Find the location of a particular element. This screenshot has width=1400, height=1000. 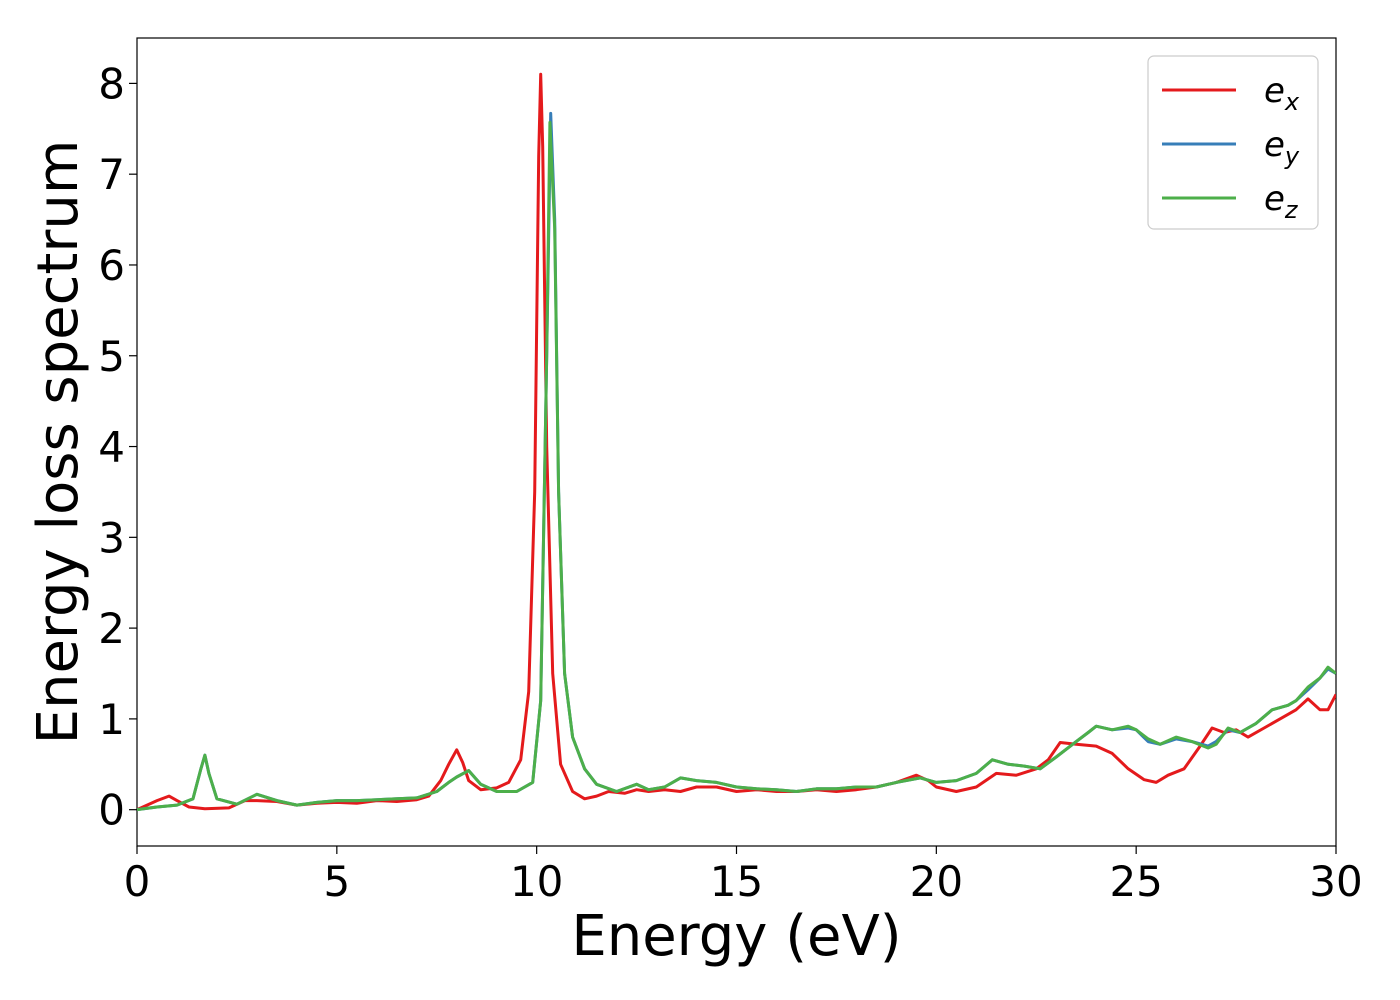

y-axis-title: Energy loss spectrum is located at coordinates (58, 442).